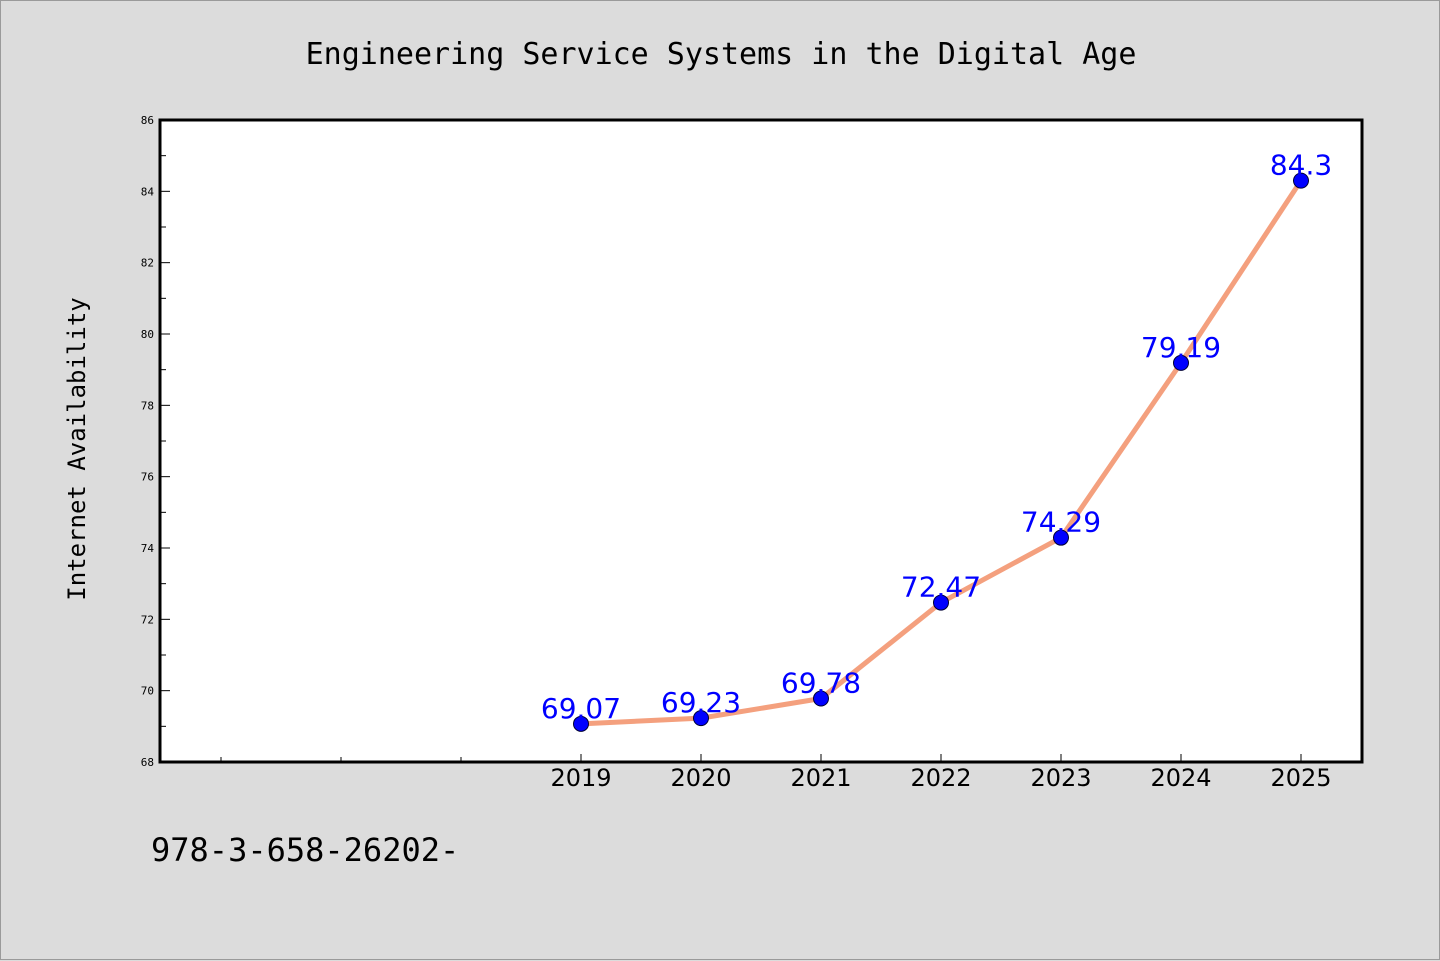 The width and height of the screenshot is (1440, 961). I want to click on y-tick-label: 84, so click(148, 191).